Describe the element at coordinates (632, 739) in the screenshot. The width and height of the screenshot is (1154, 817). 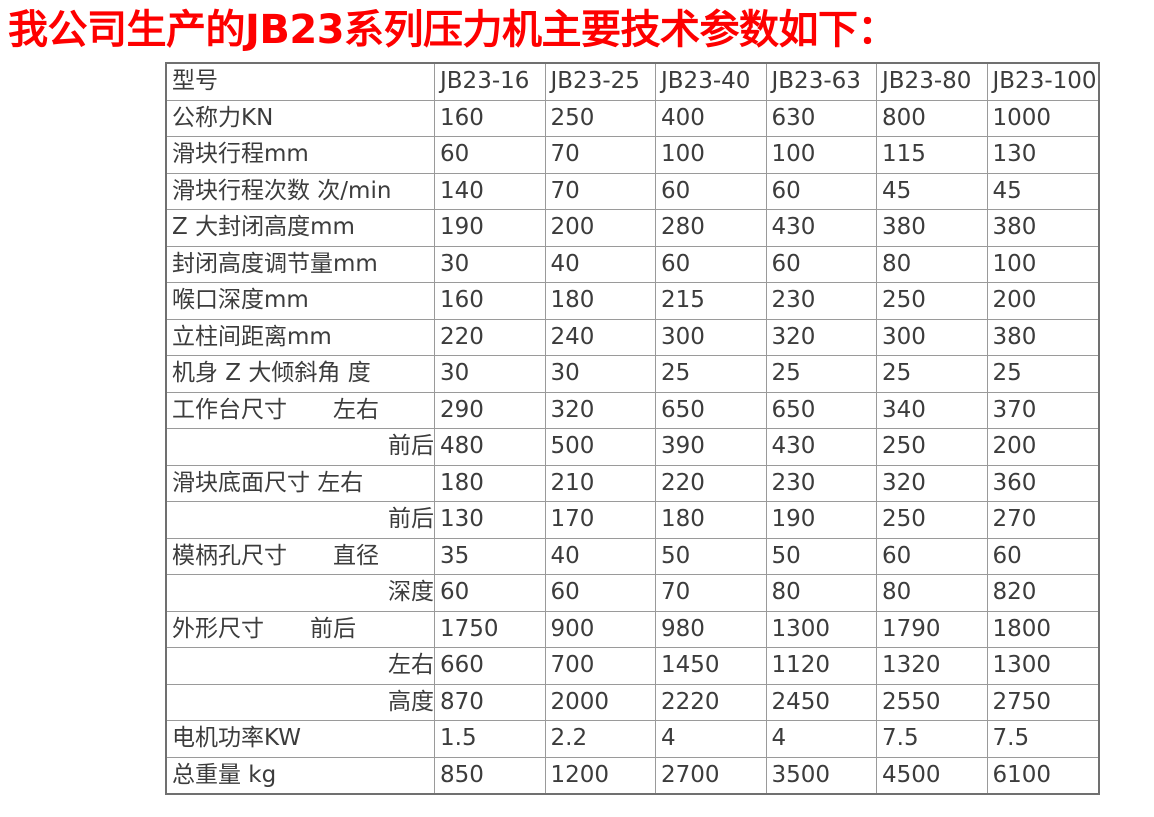
I see `table-row: 电机功率KW 1.5 2.2 4 4 7.5 7.5` at that location.